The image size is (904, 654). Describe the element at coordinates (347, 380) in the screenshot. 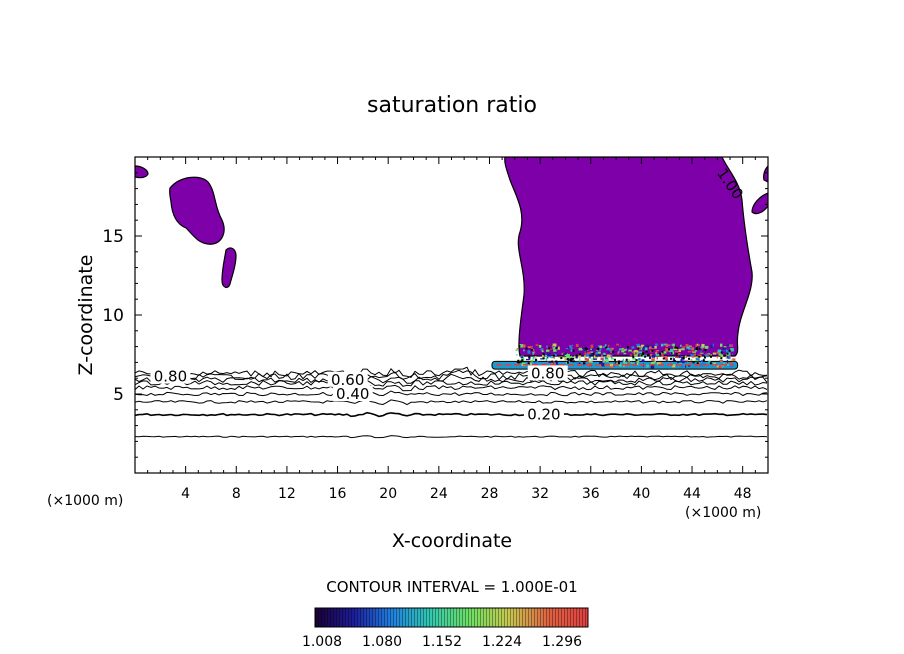

I see `contour-label: 0.60` at that location.